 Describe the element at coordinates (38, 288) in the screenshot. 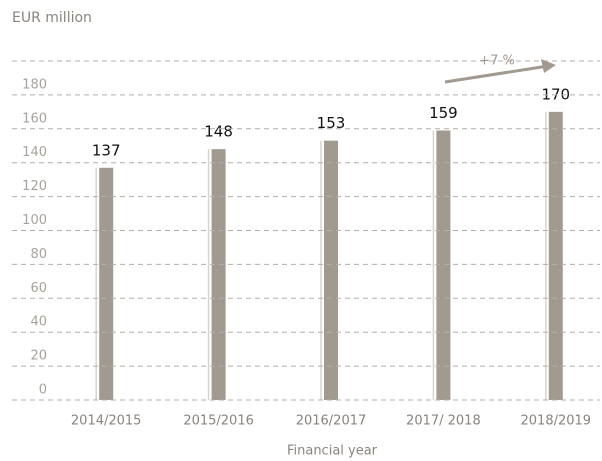

I see `y-tick-label: 60` at that location.